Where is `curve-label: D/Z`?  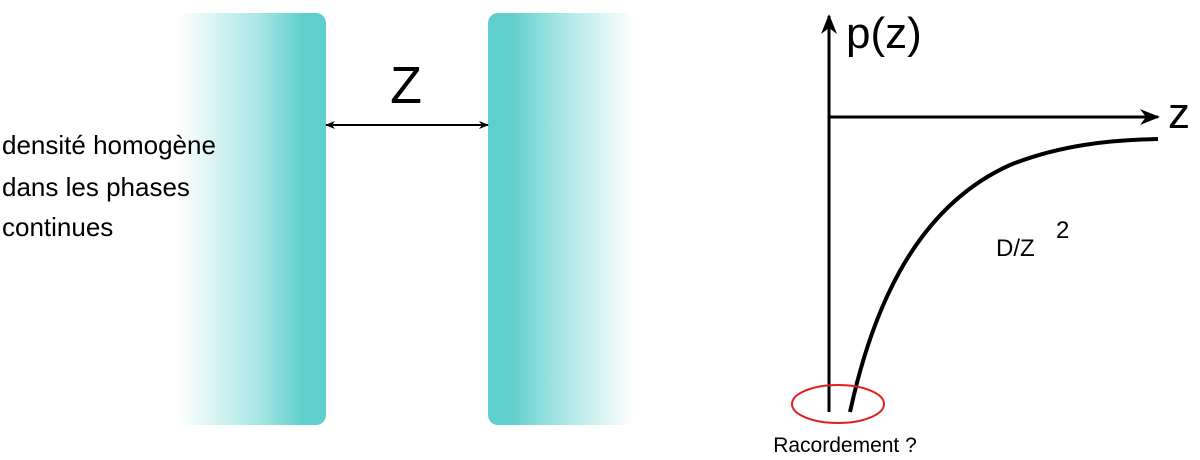 curve-label: D/Z is located at coordinates (1015, 248).